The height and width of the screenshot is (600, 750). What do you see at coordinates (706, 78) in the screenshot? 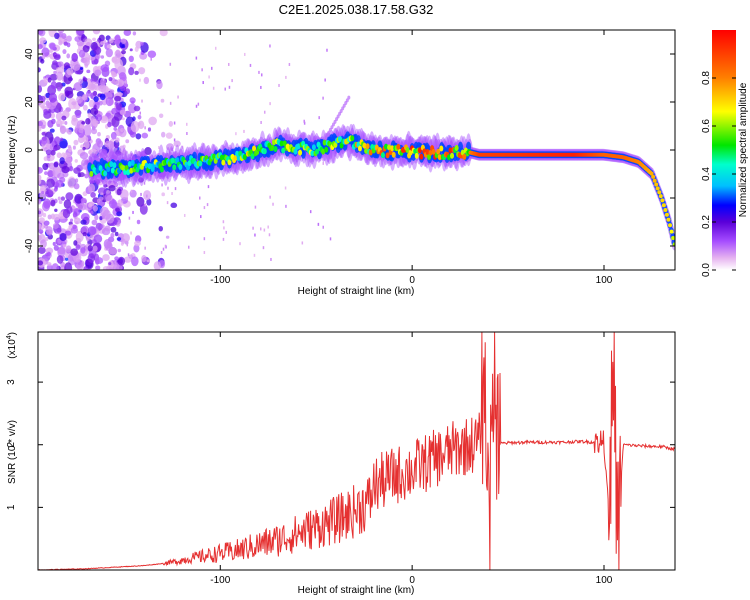
I see `colorbar-tick-label: 0.8` at bounding box center [706, 78].